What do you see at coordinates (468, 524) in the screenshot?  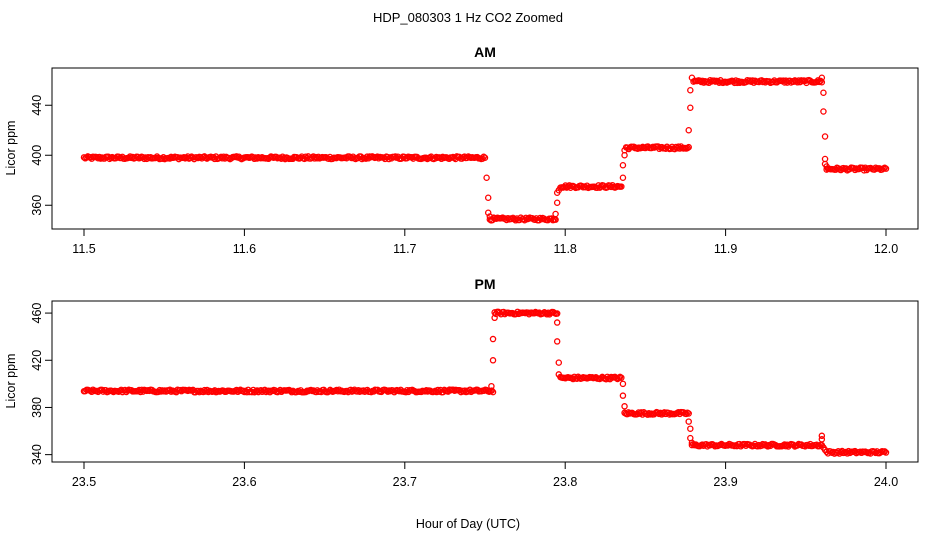 I see `figure-xlabel: Hour of Day (UTC)` at bounding box center [468, 524].